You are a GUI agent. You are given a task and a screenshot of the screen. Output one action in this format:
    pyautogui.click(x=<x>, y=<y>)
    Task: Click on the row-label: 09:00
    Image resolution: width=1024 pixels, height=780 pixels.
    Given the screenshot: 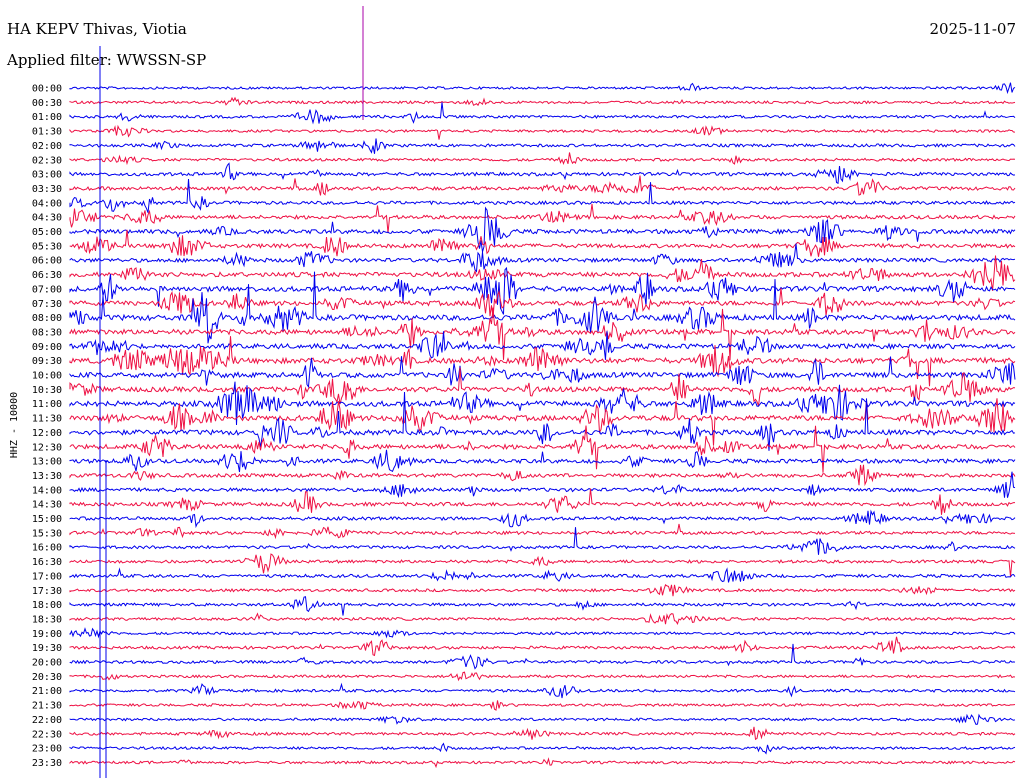 What is the action you would take?
    pyautogui.click(x=47, y=347)
    